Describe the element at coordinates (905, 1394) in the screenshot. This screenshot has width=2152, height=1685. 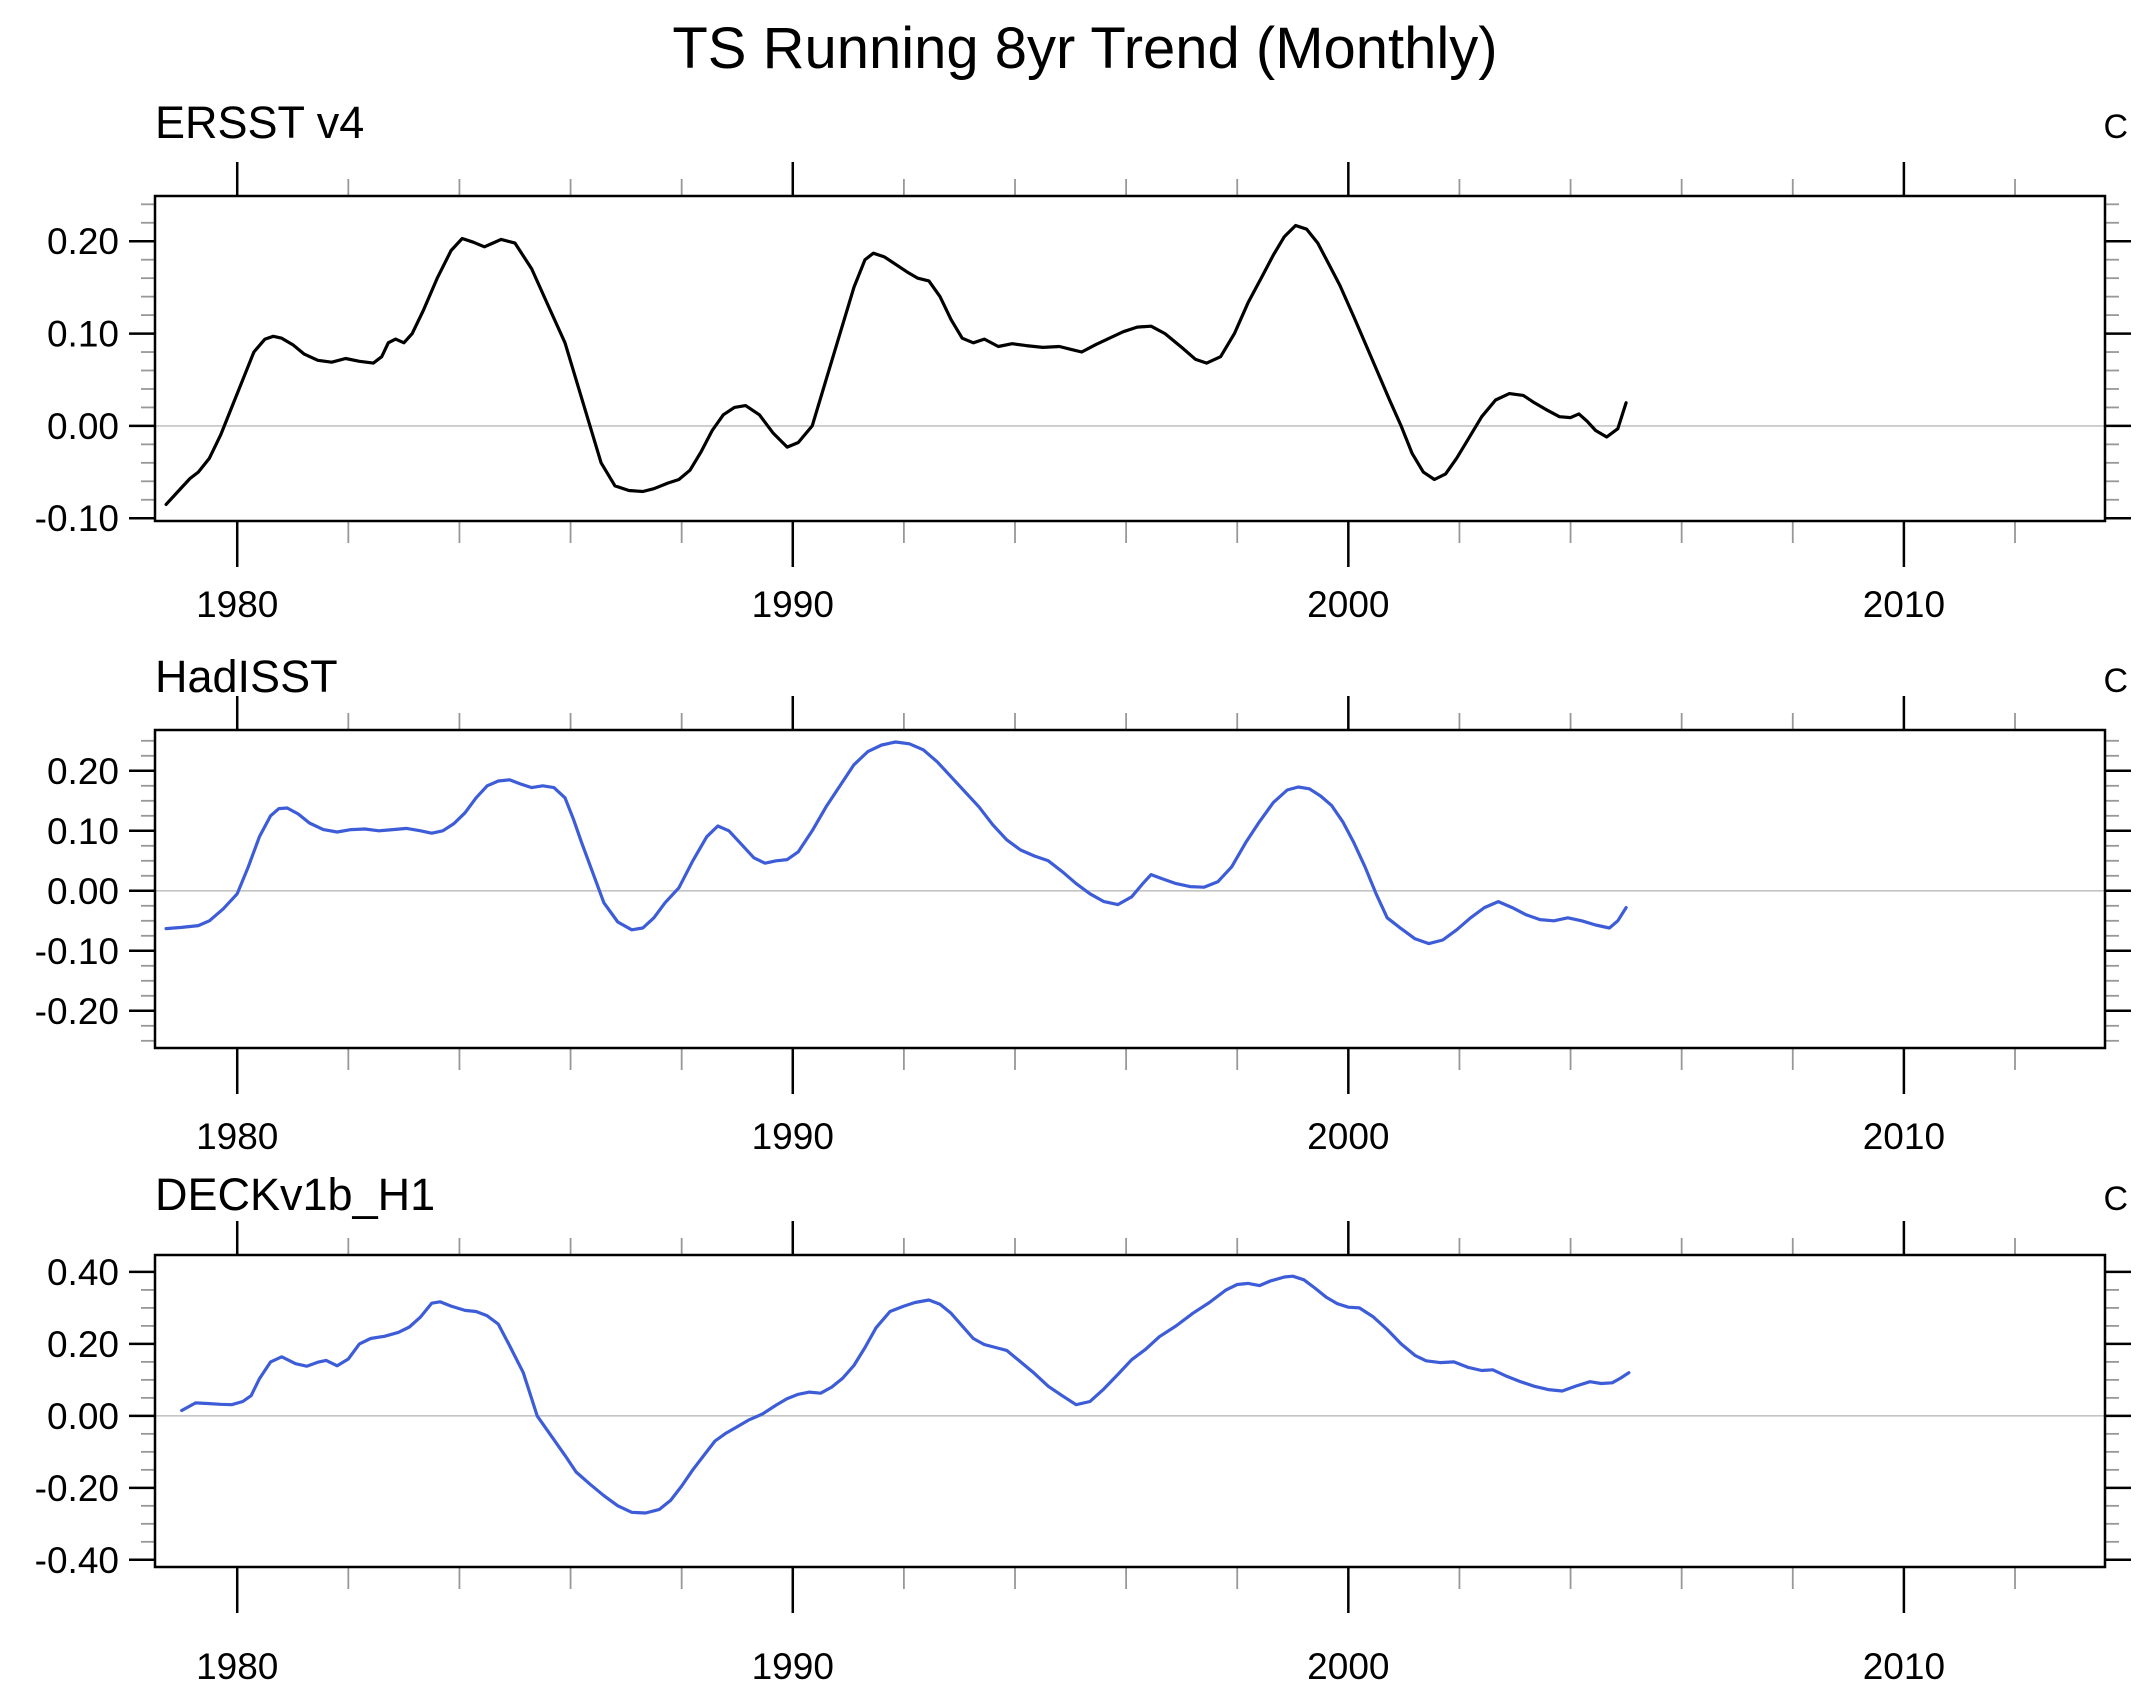
I see `series-line-deckv1b-h1` at that location.